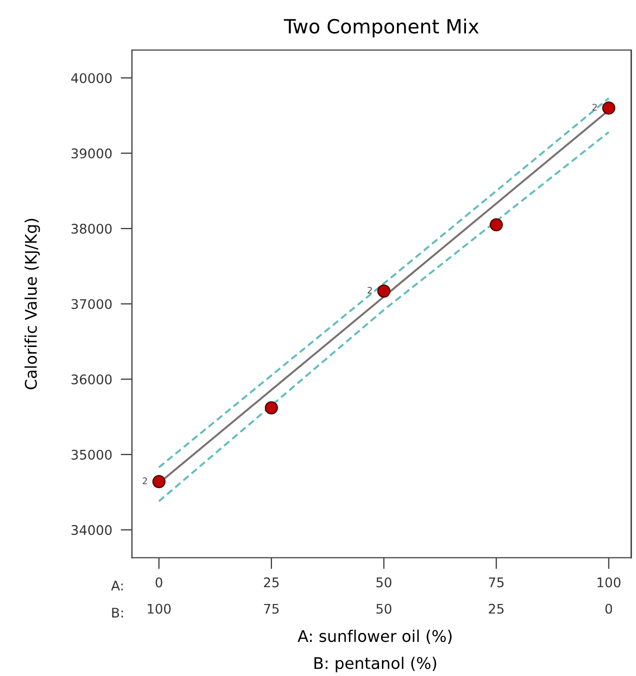  What do you see at coordinates (496, 609) in the screenshot?
I see `x2-tick-label: 25` at bounding box center [496, 609].